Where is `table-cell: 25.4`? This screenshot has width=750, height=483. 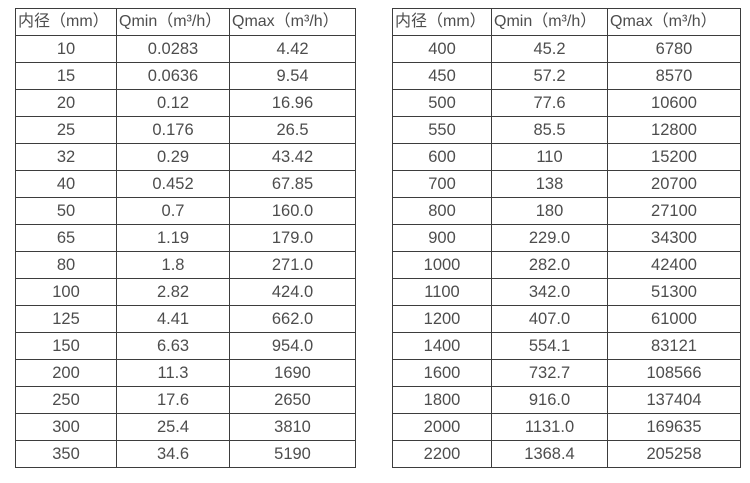 table-cell: 25.4 is located at coordinates (173, 427).